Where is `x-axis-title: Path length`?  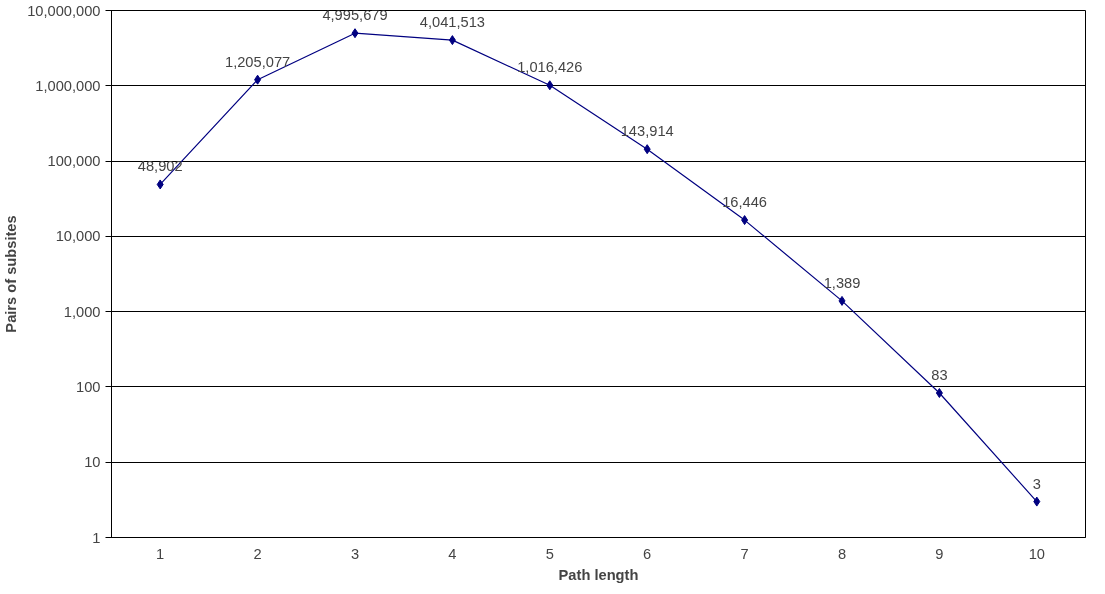 x-axis-title: Path length is located at coordinates (598, 574).